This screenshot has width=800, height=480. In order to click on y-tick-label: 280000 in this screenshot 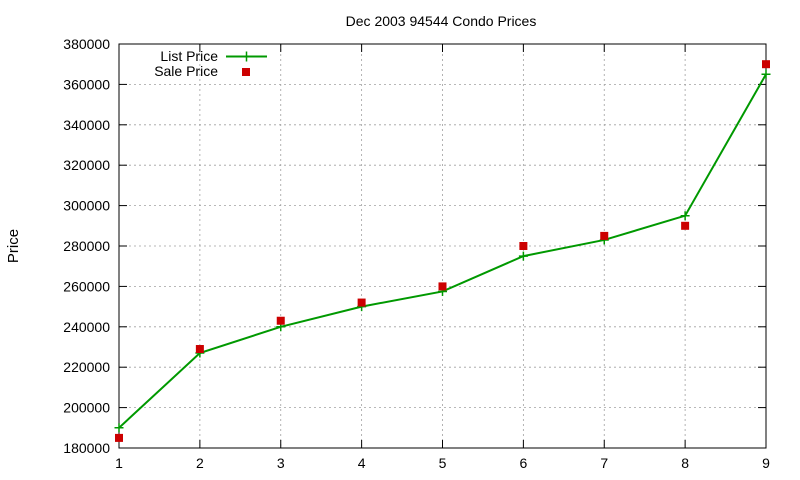, I will do `click(86, 246)`.